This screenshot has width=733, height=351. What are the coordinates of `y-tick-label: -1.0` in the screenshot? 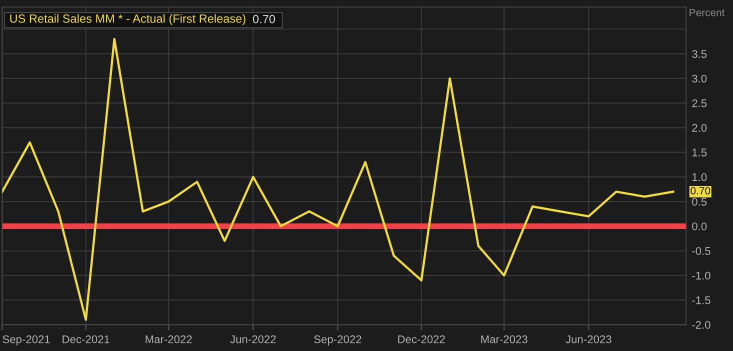 It's located at (701, 276).